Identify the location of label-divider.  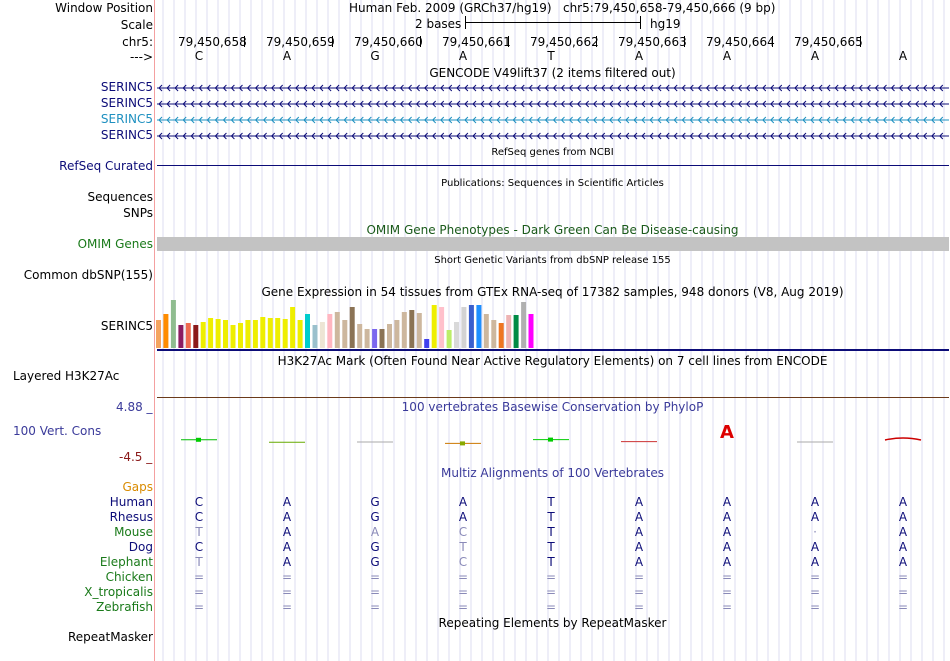
(154, 330).